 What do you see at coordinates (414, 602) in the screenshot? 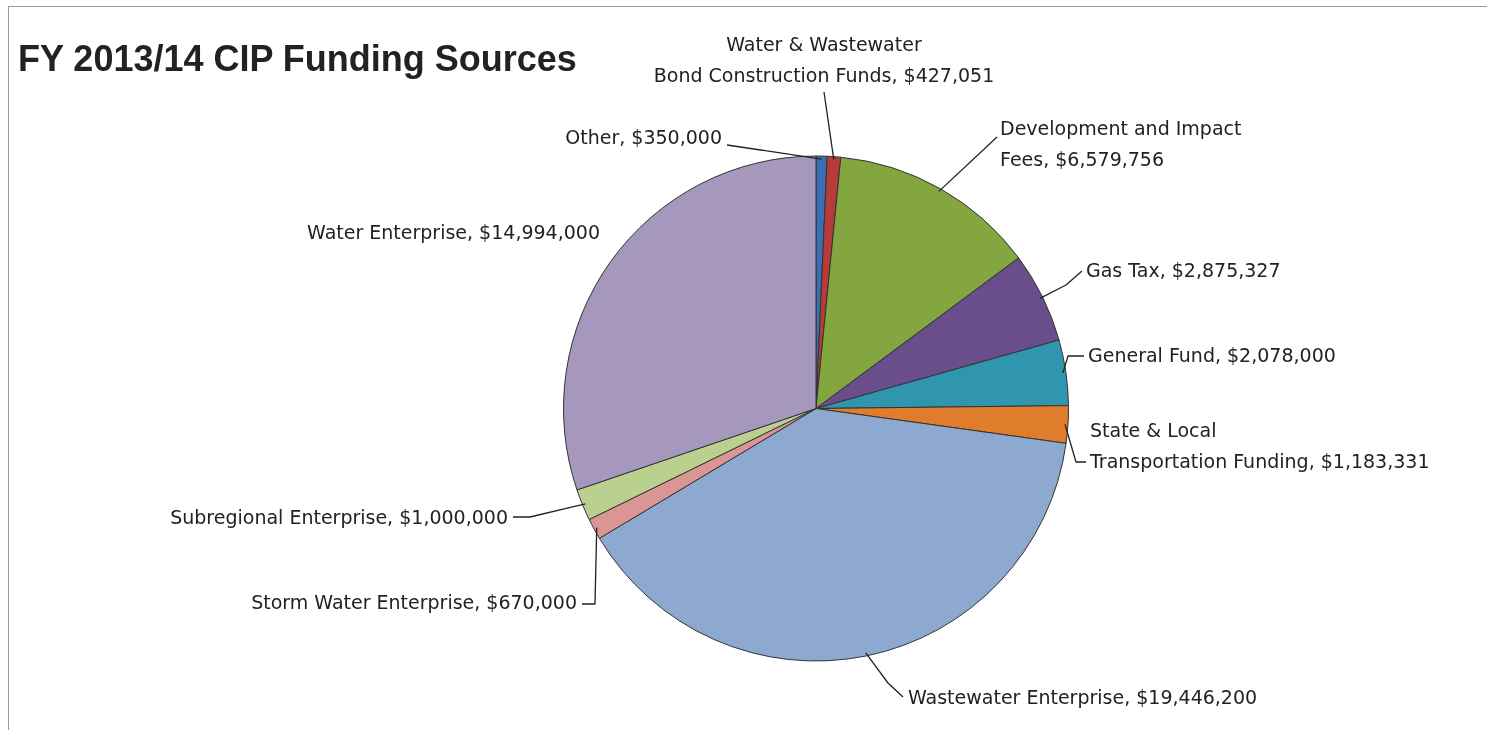
I see `slice-label: Storm Water Enterprise, $670,000` at bounding box center [414, 602].